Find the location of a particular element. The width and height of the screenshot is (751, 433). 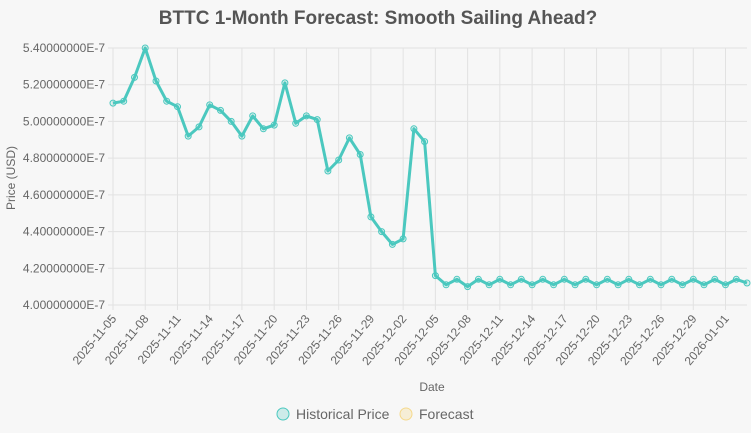

y-tick-label: 4.80000000E-7 is located at coordinates (64, 158).